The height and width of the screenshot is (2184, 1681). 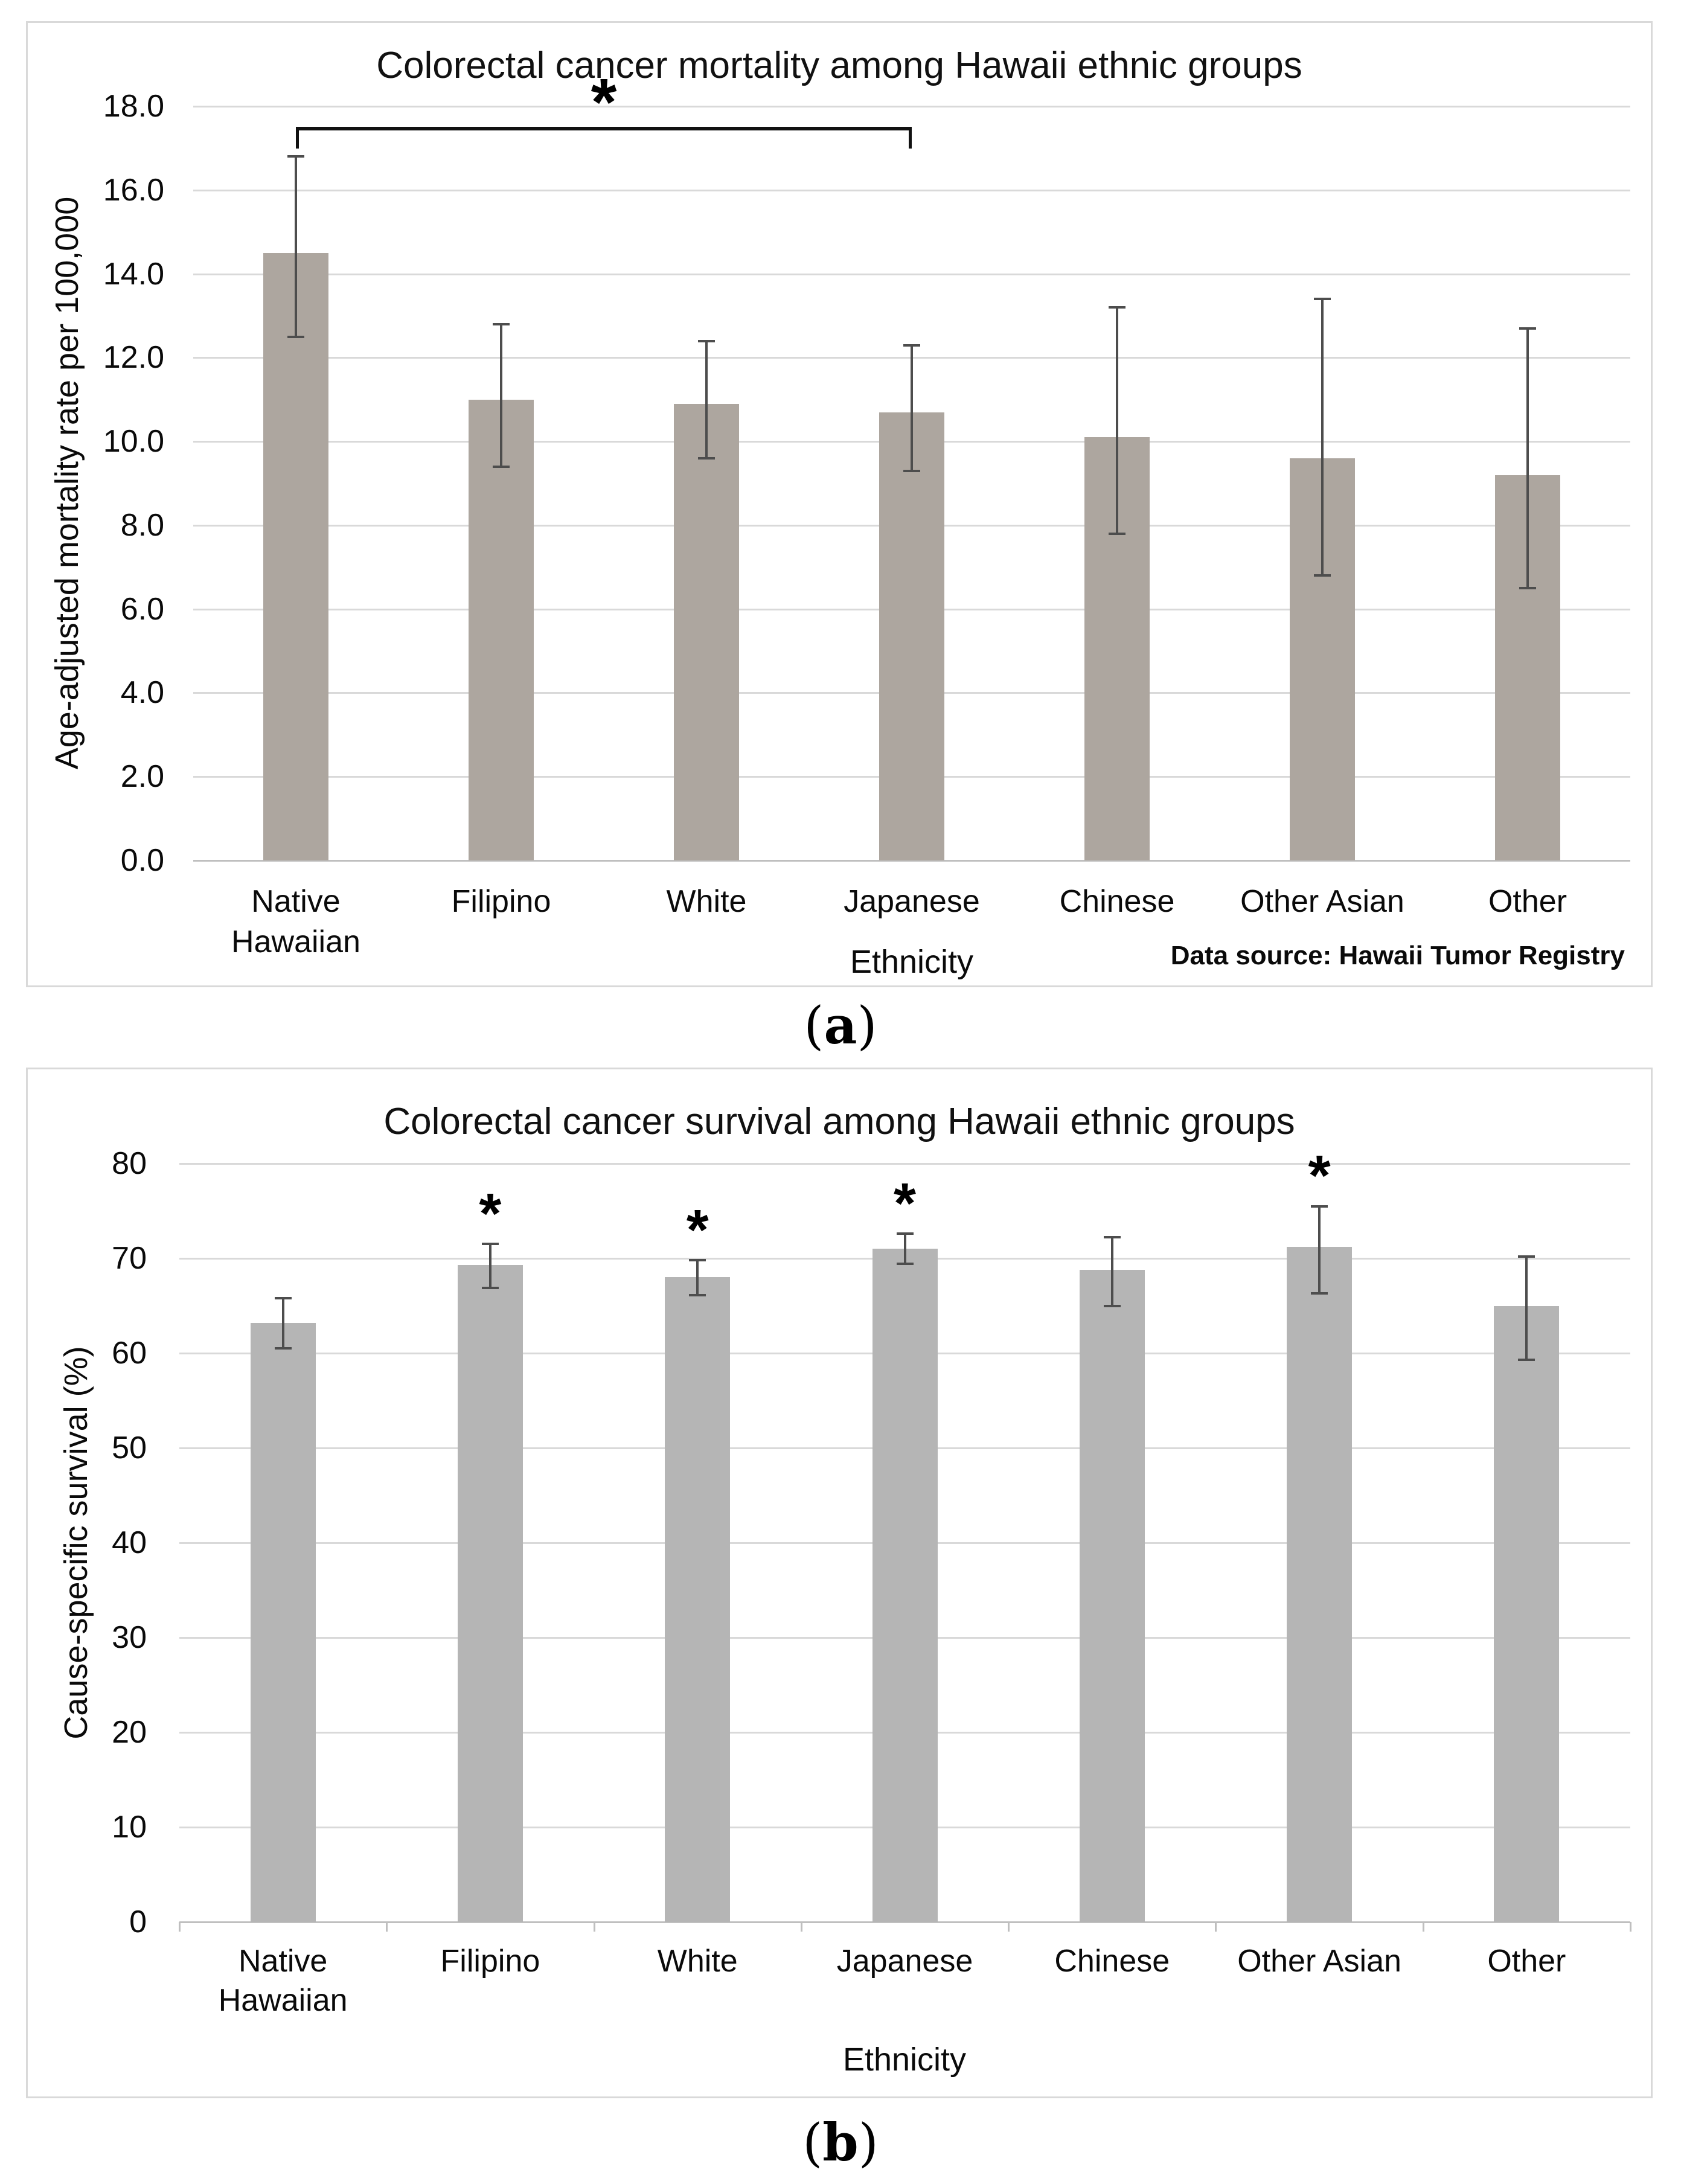 I want to click on y-tick-label: 18.0, so click(x=134, y=106).